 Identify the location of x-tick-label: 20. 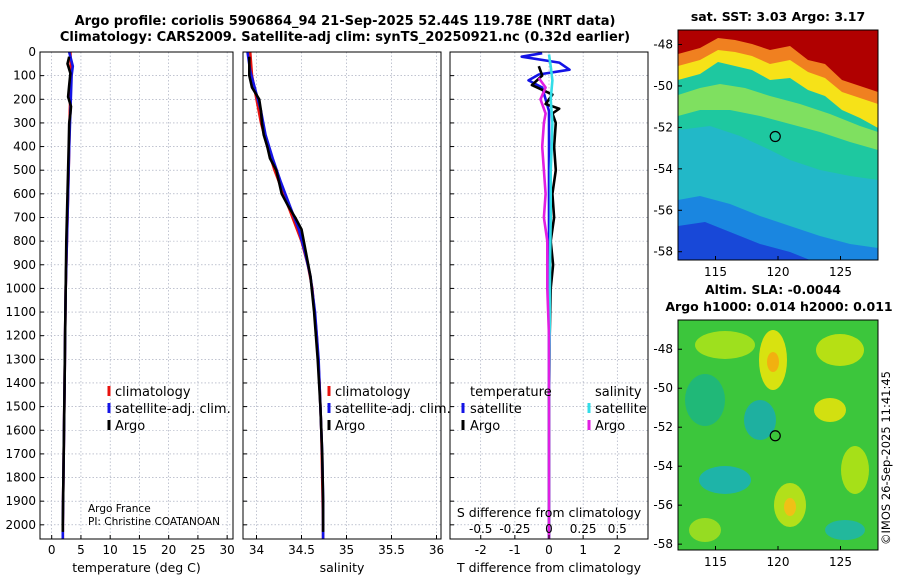
(168, 550).